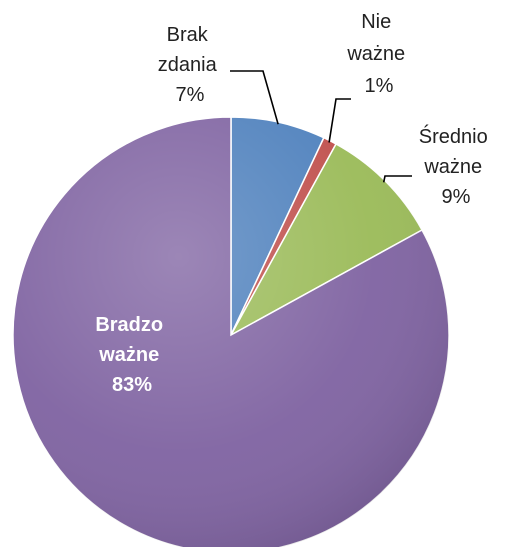 This screenshot has height=547, width=506. Describe the element at coordinates (131, 355) in the screenshot. I see `slice-label-bradzo-wazne: Bradzo ważne 83%` at that location.